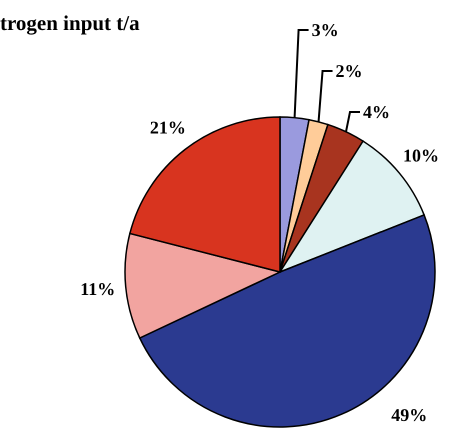  Describe the element at coordinates (168, 127) in the screenshot. I see `data-label: 21%` at that location.